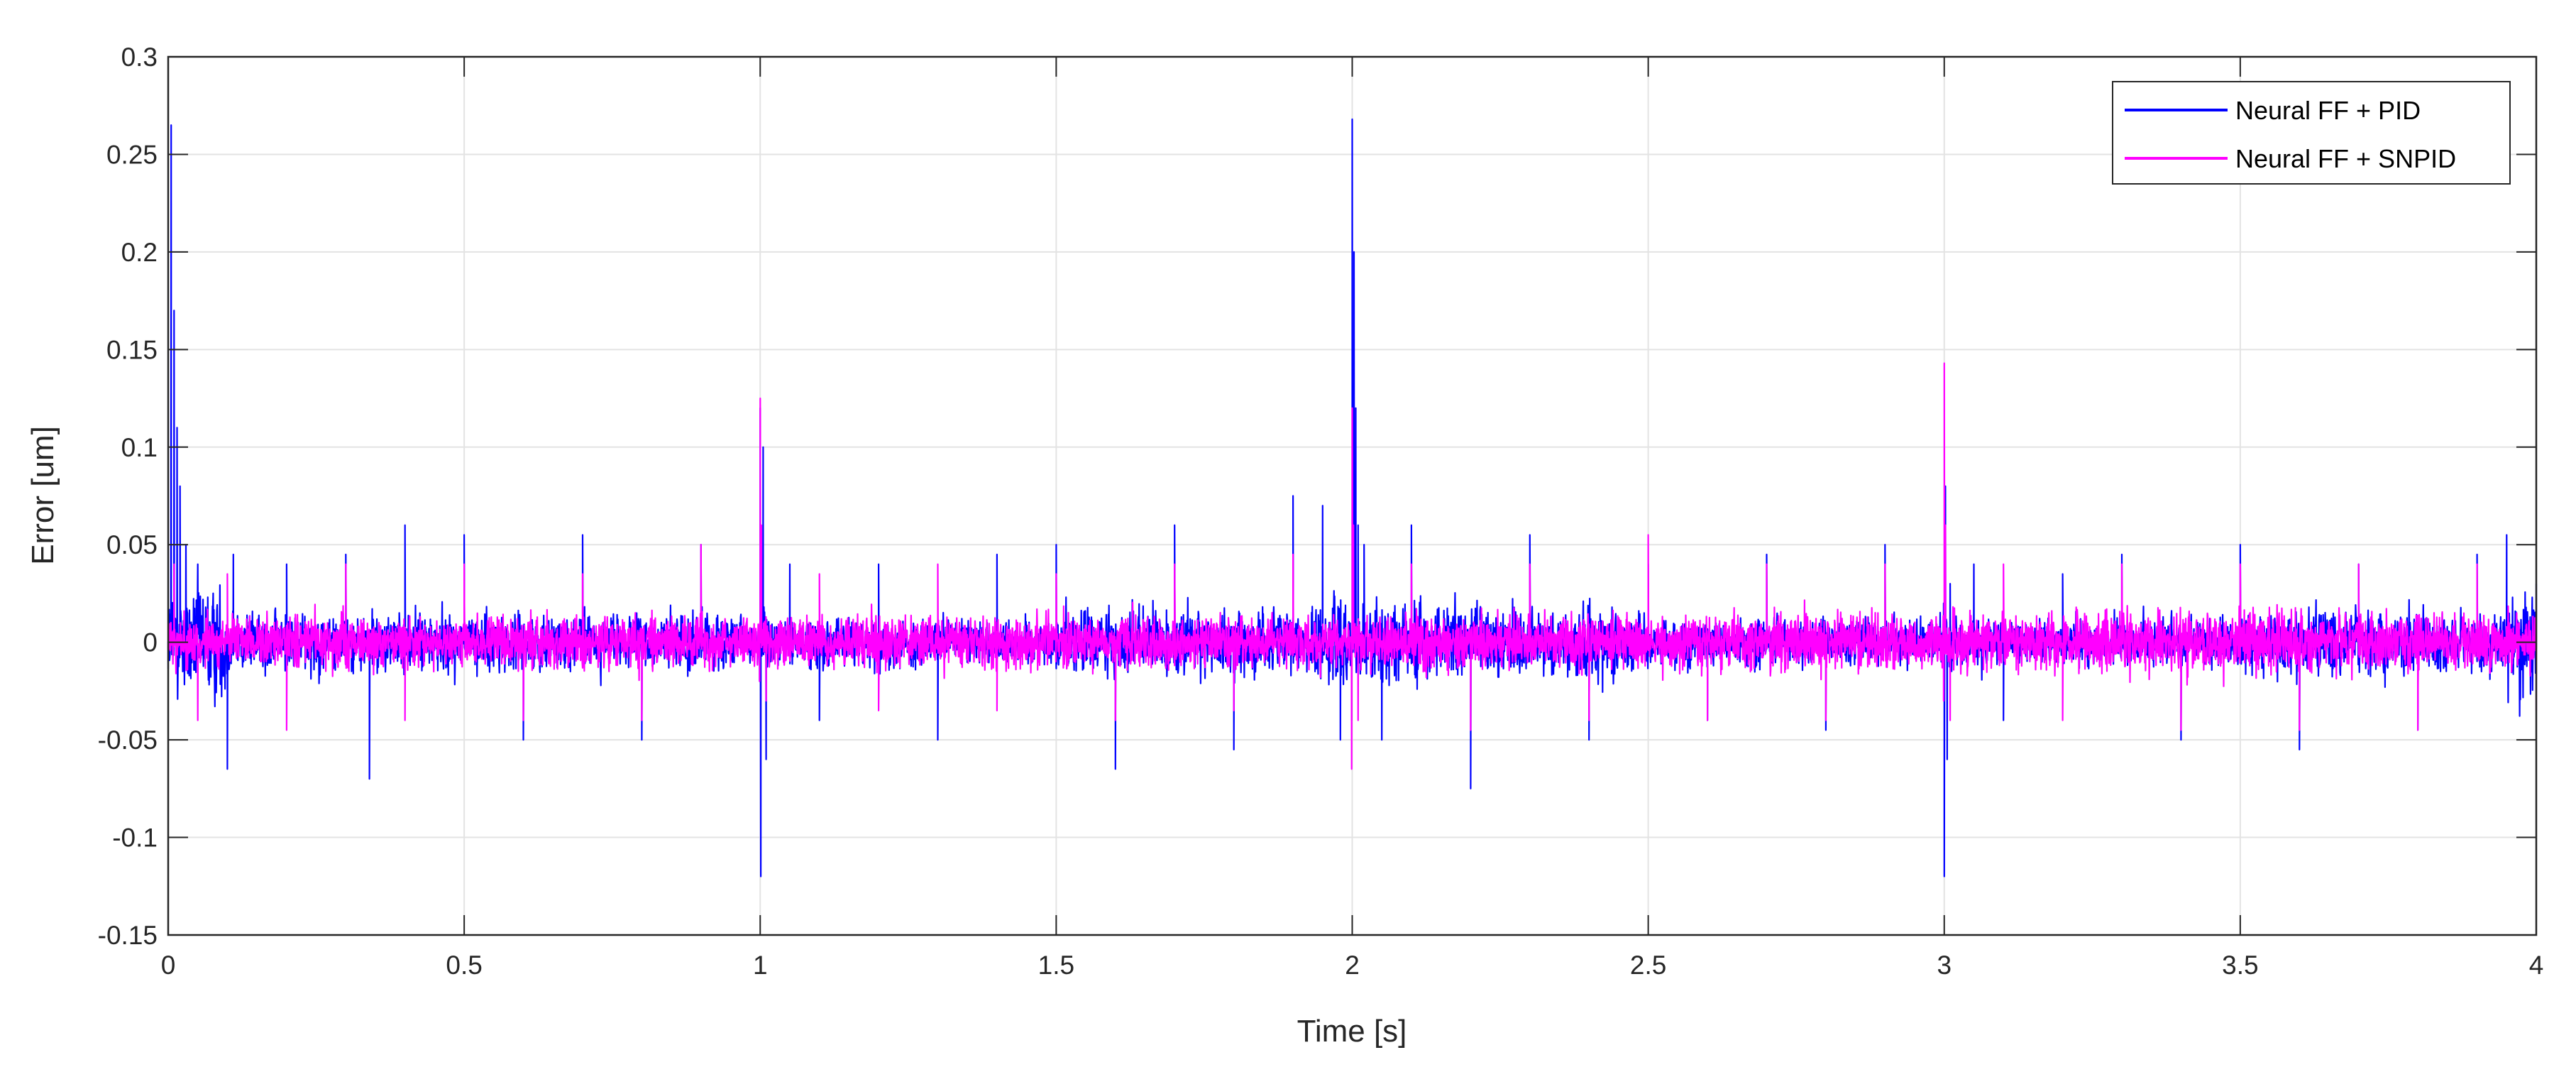 Image resolution: width=2576 pixels, height=1072 pixels. Describe the element at coordinates (43, 495) in the screenshot. I see `y-axis-label: Error [um]` at that location.